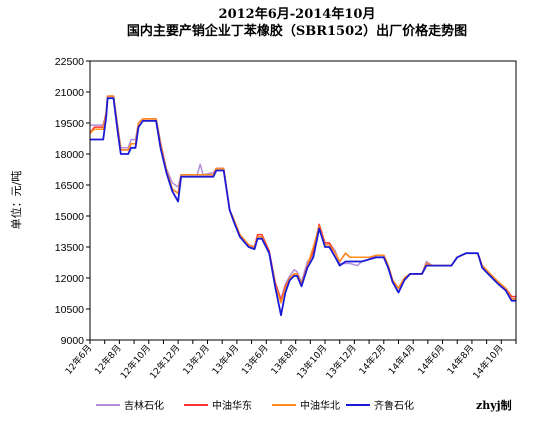 This screenshot has width=559, height=428. I want to click on x-tick-label: 12年12月, so click(164, 361).